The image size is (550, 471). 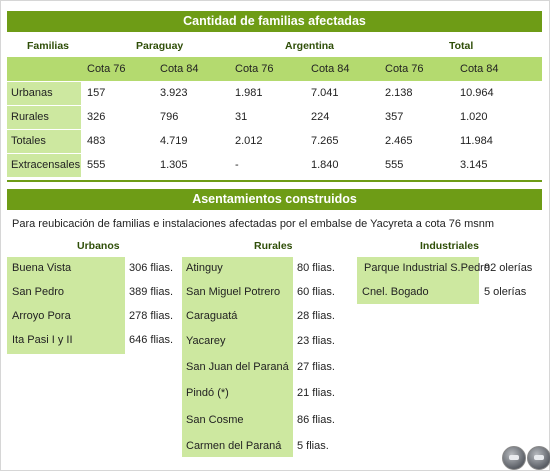 I want to click on table-cell: 1.305, so click(x=174, y=165).